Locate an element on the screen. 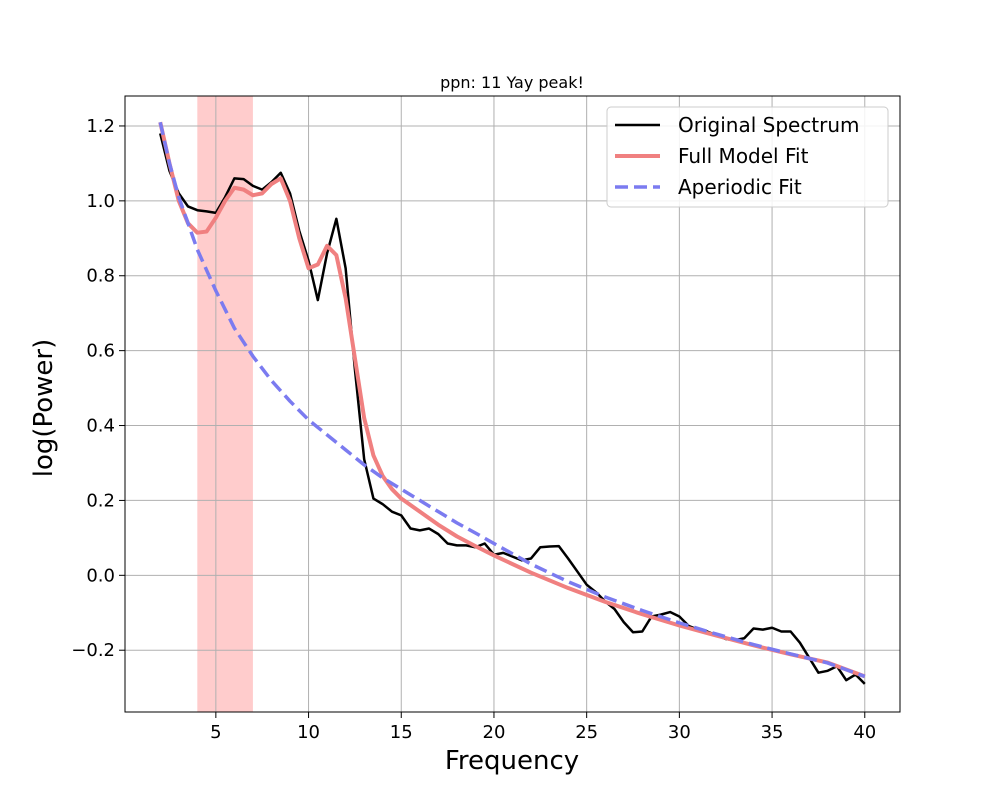  y-tick-label: 0.2 is located at coordinates (100, 500).